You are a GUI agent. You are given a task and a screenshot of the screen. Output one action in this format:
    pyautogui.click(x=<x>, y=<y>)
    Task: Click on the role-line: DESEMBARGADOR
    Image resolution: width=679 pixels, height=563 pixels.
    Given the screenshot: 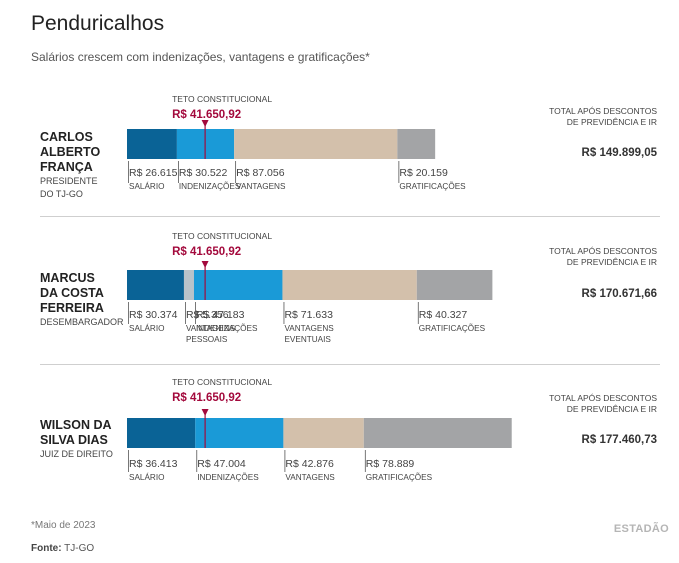 What is the action you would take?
    pyautogui.click(x=82, y=322)
    